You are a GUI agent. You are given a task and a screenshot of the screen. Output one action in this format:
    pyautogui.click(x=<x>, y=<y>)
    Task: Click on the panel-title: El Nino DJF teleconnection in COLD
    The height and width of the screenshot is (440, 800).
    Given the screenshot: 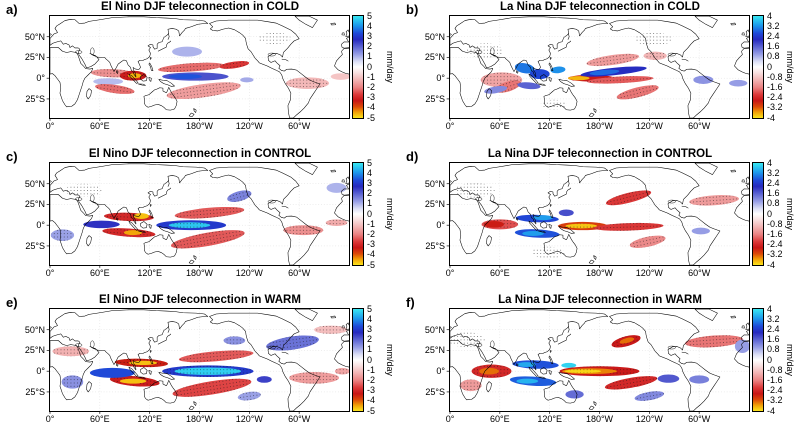 What is the action you would take?
    pyautogui.click(x=200, y=7)
    